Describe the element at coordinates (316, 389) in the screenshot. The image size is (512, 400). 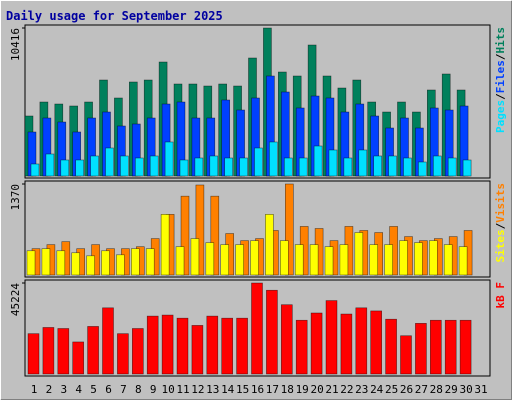
I see `x-tick-label: 20` at that location.